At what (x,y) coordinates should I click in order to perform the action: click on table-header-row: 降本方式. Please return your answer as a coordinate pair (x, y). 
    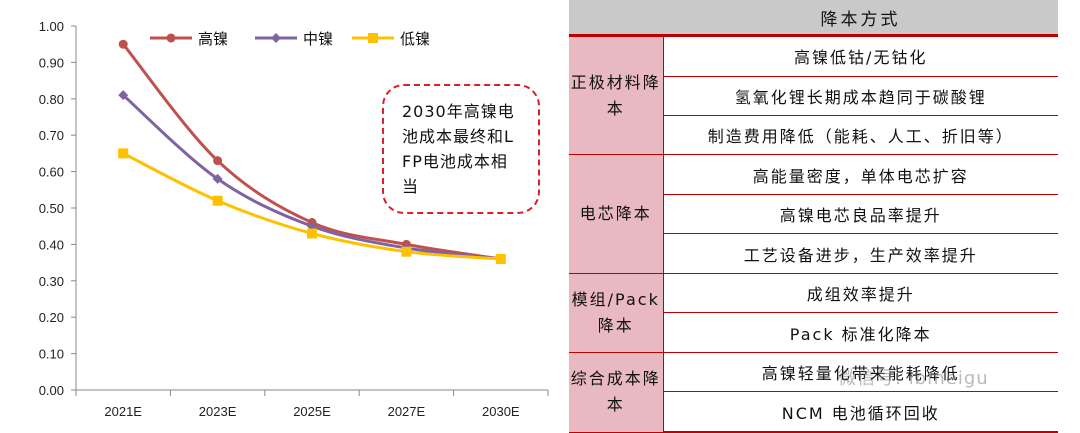
    Looking at the image, I should click on (813, 18).